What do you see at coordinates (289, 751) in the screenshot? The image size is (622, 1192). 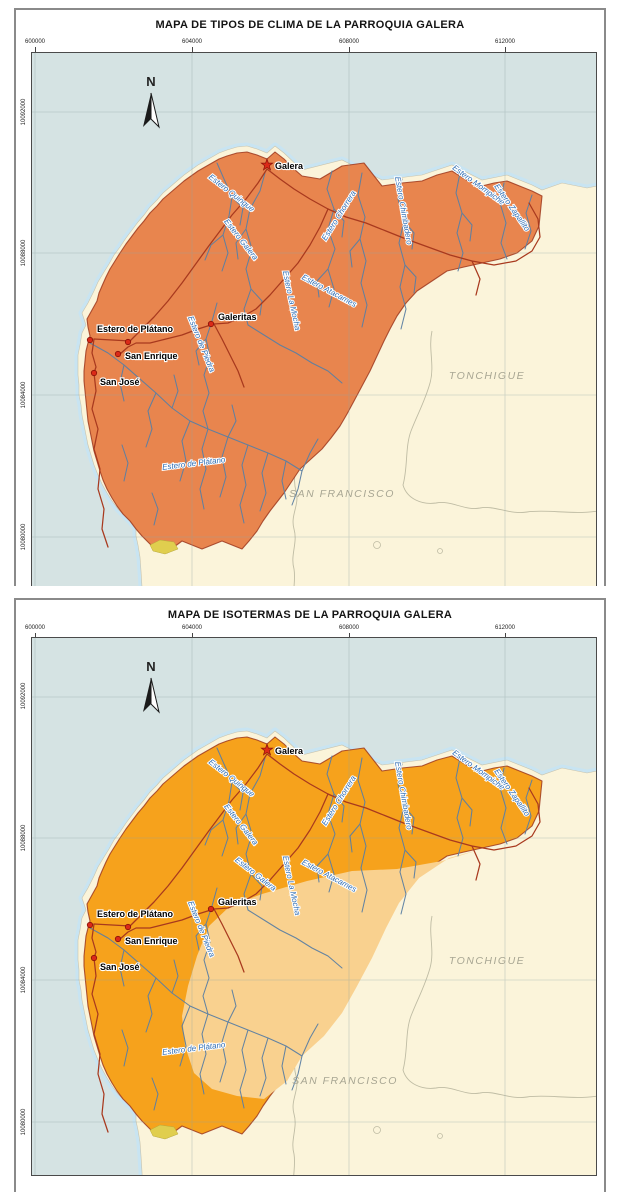 I see `town-label: Galera` at bounding box center [289, 751].